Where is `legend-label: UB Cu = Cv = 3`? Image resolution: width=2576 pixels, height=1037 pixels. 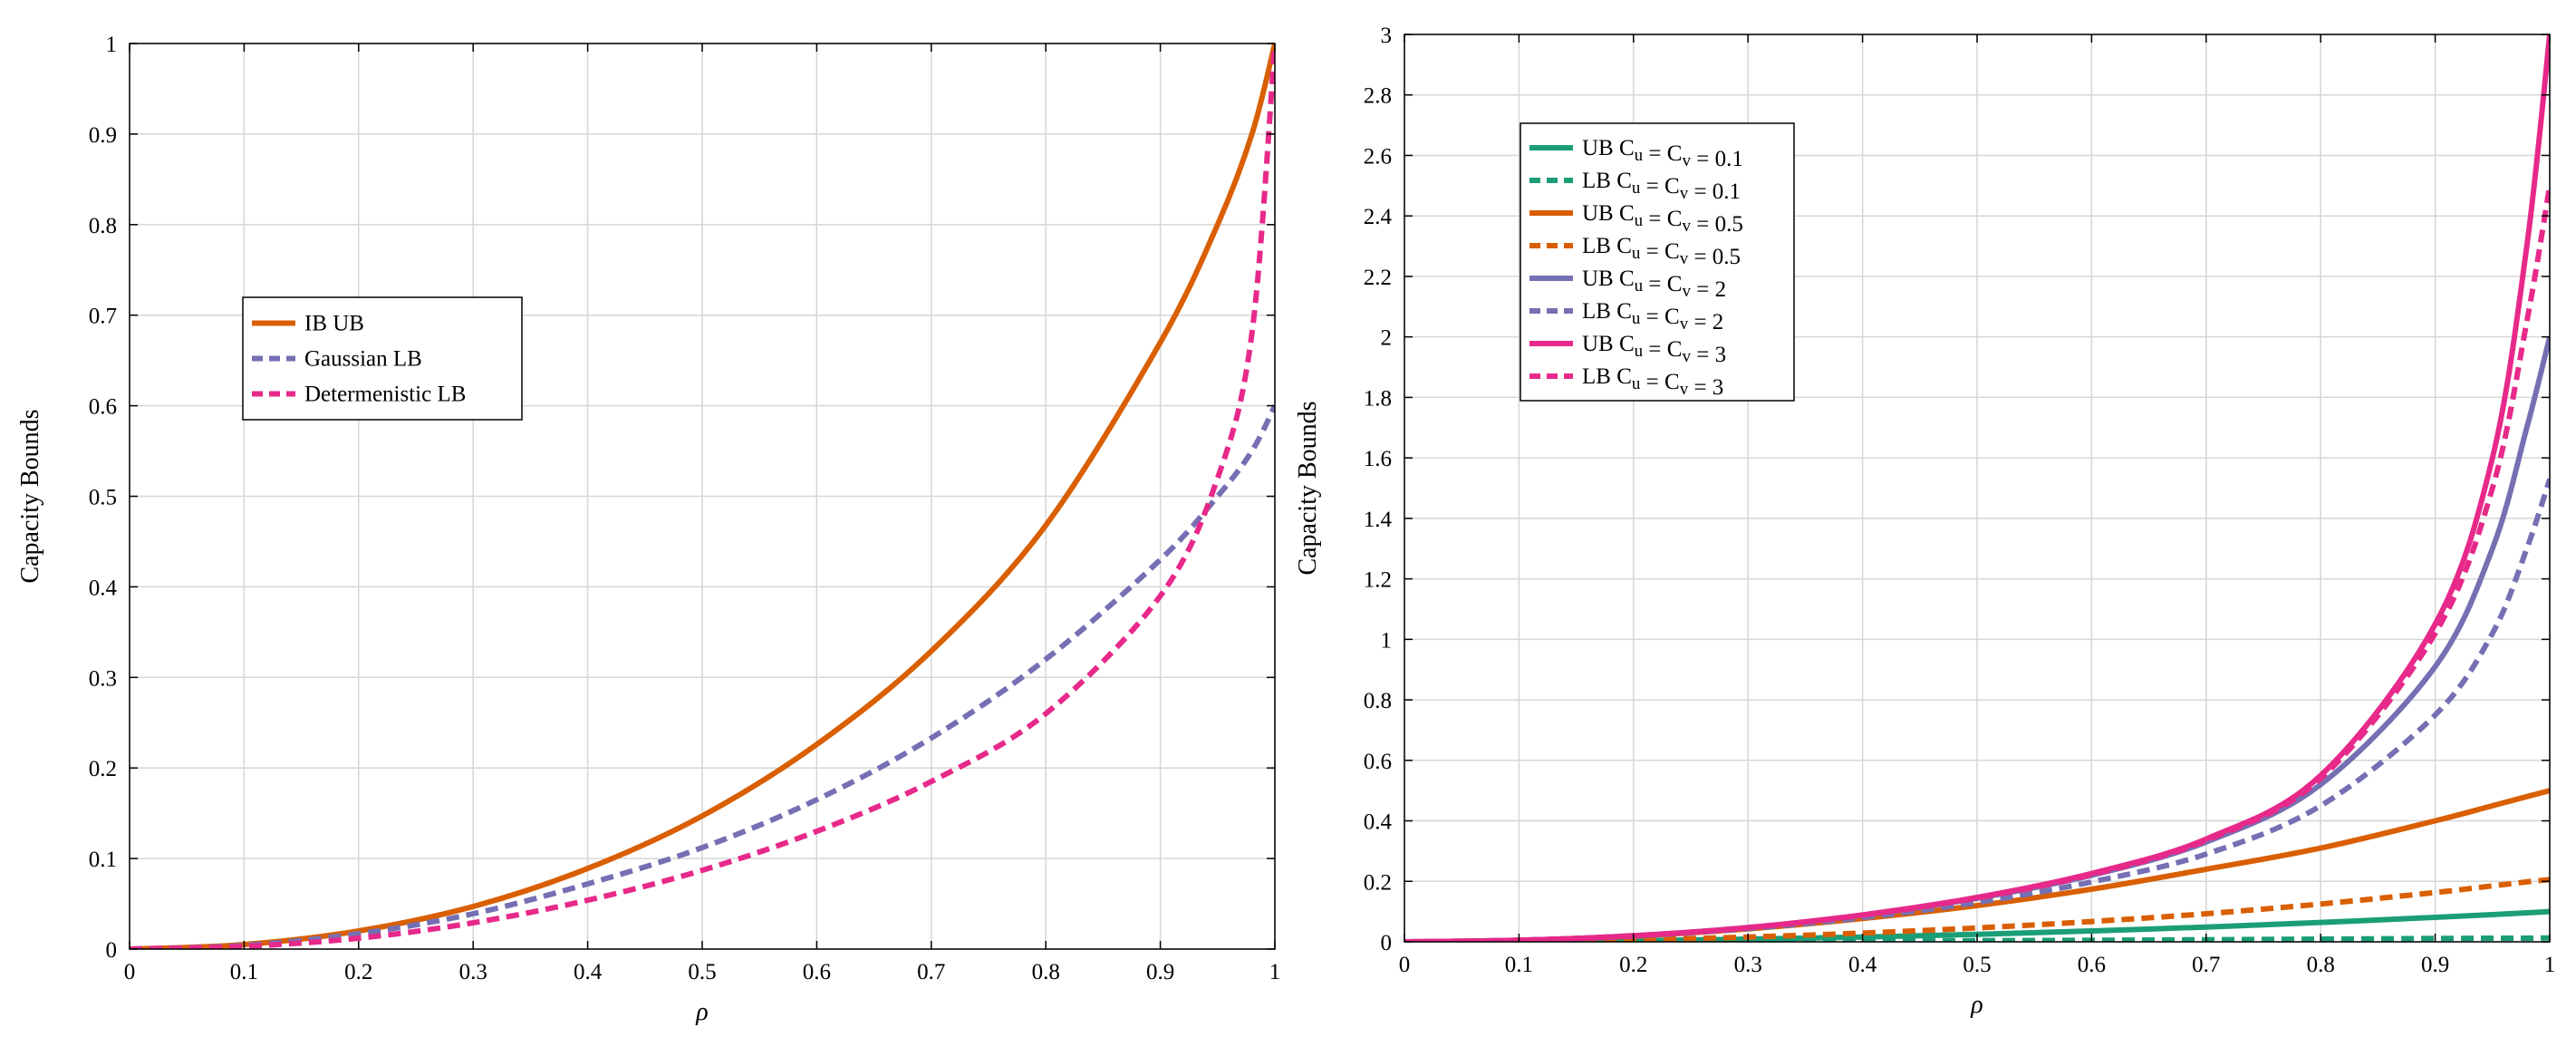 legend-label: UB Cu = Cv = 3 is located at coordinates (1654, 350).